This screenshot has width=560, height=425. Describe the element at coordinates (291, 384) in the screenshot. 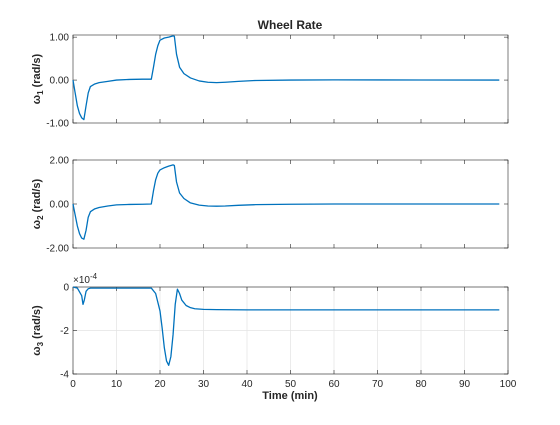

I see `x-tick-label: 50` at that location.